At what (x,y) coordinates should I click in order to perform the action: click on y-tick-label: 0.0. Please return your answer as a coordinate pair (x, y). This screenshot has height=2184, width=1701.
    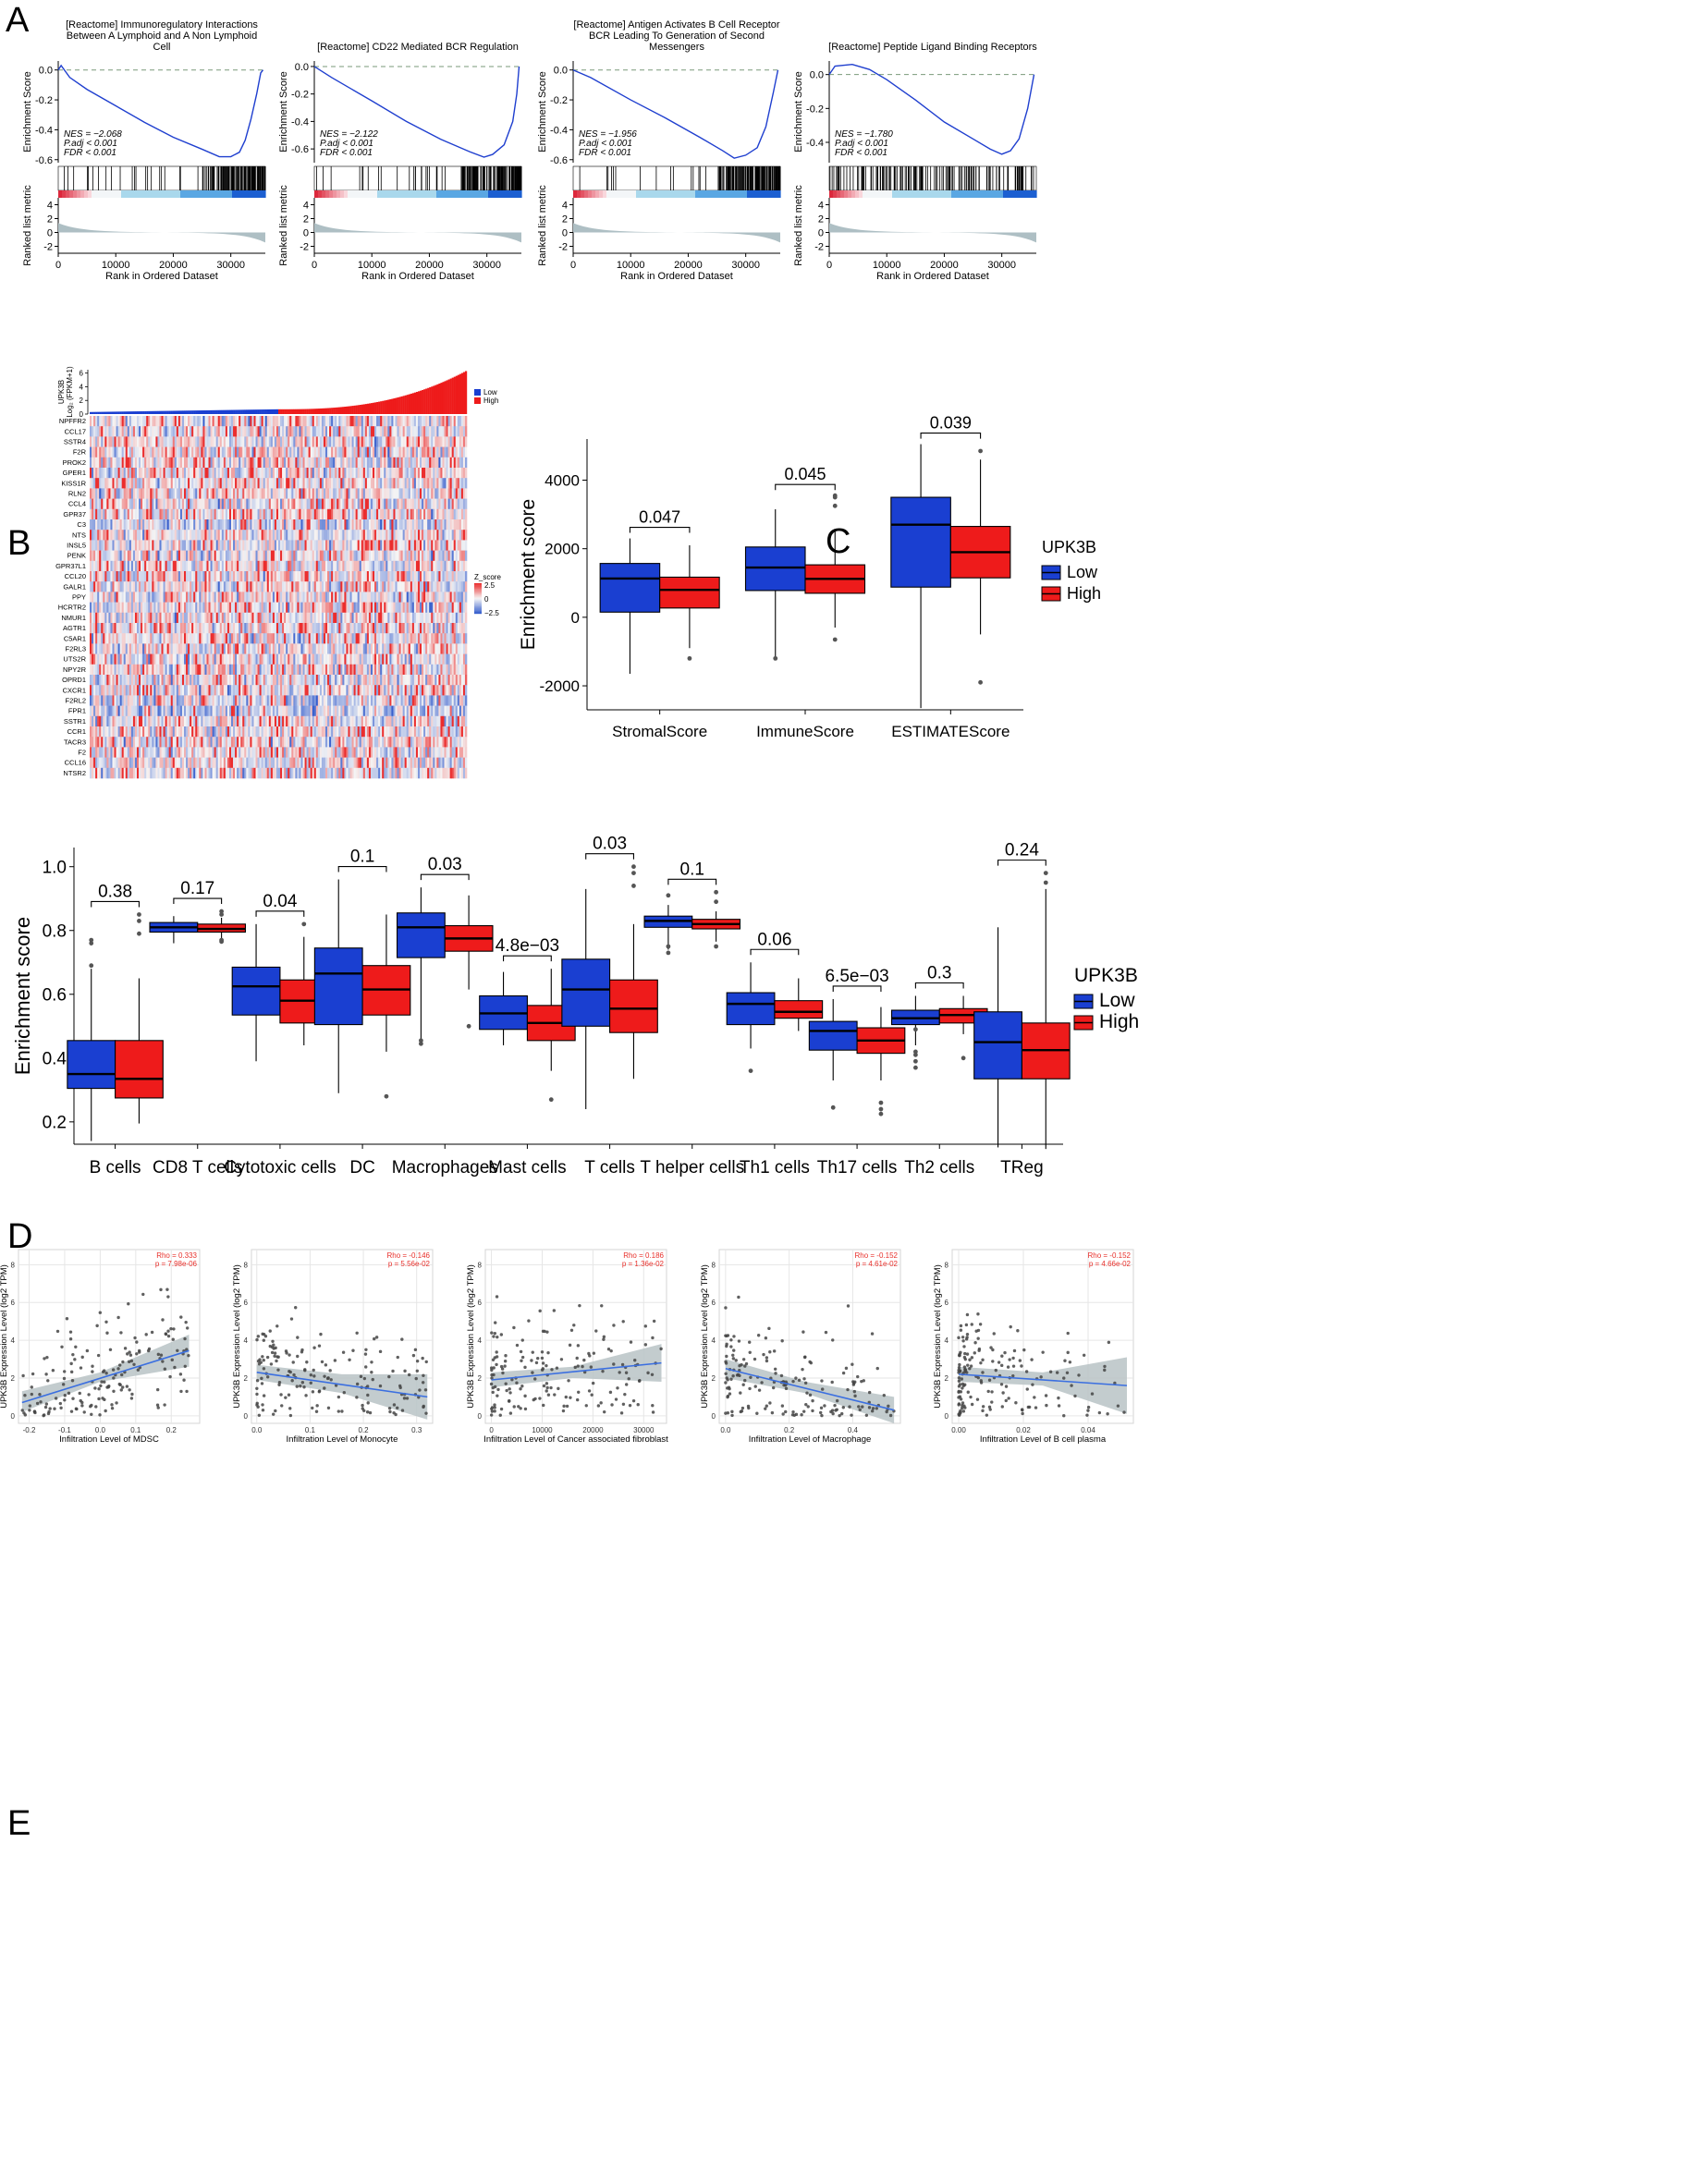
    Looking at the image, I should click on (817, 75).